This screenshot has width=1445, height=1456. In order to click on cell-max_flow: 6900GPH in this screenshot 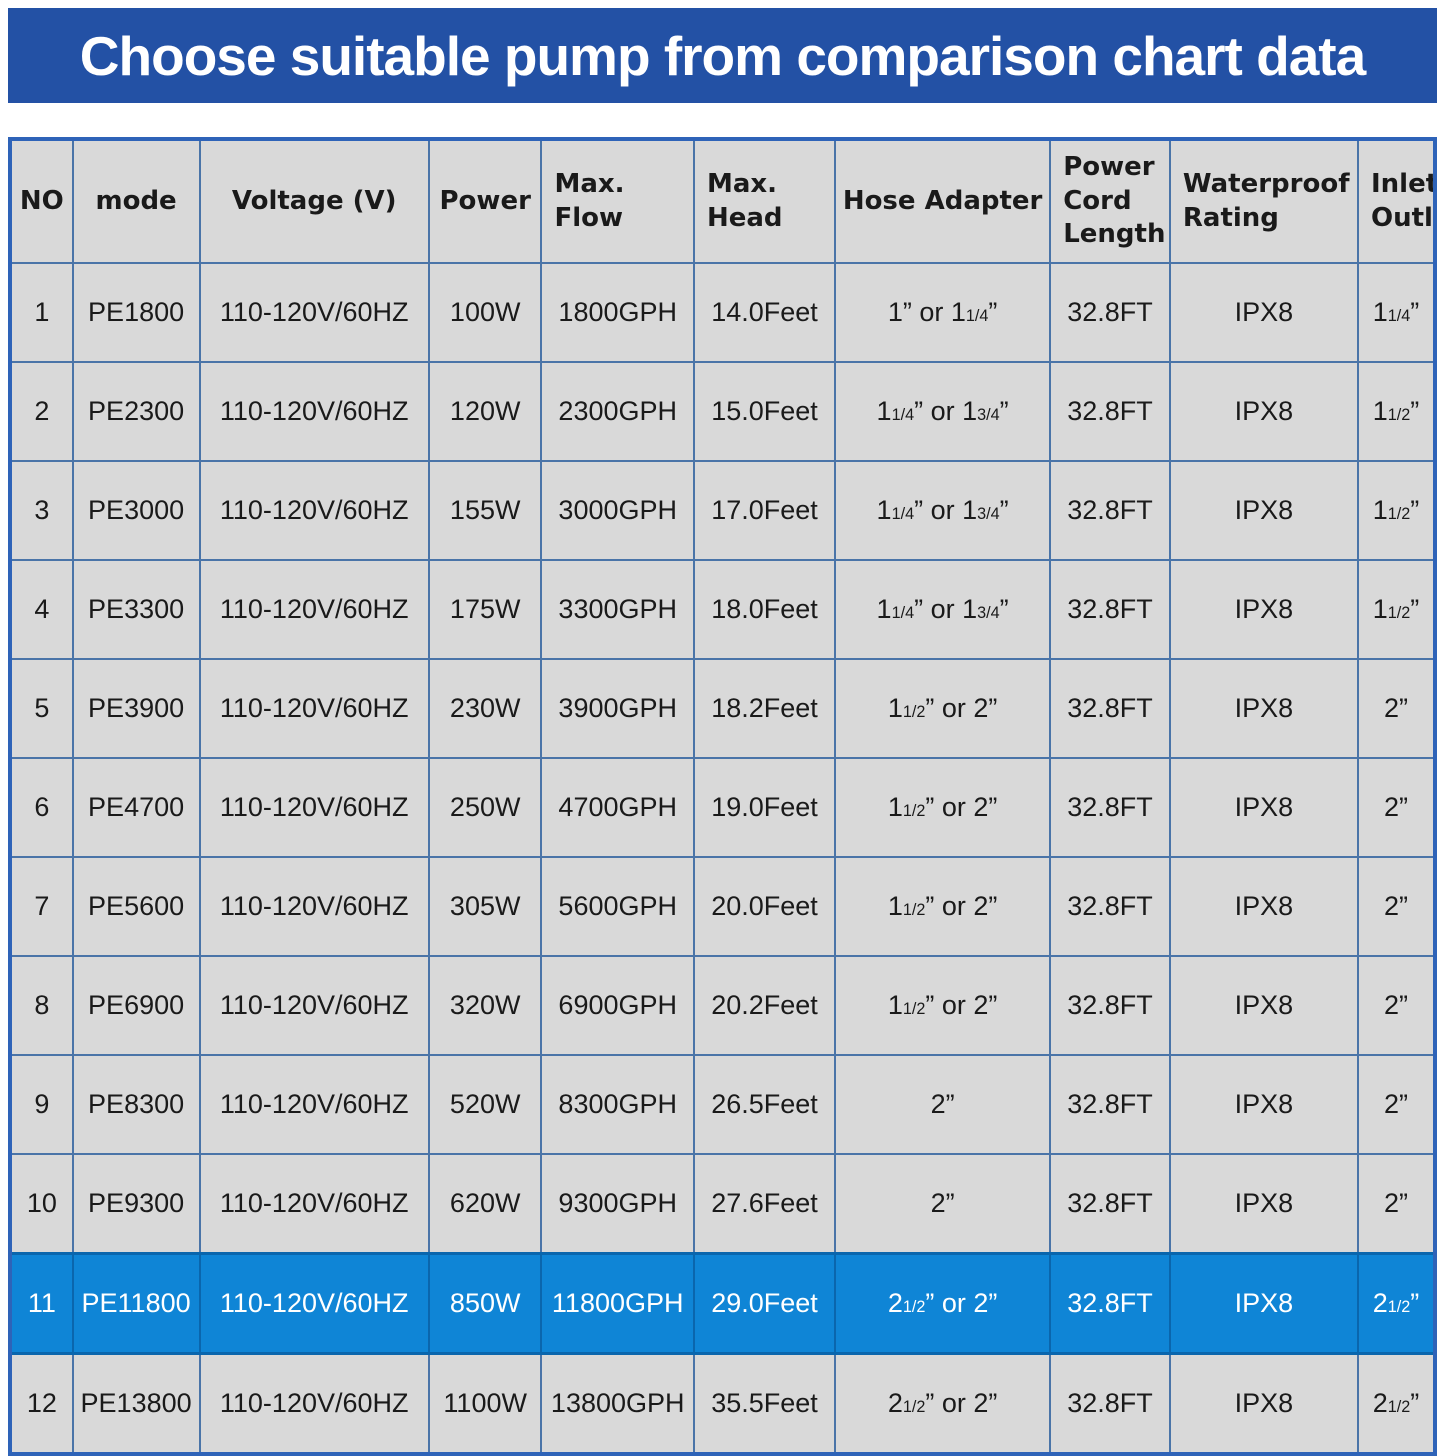, I will do `click(617, 1005)`.